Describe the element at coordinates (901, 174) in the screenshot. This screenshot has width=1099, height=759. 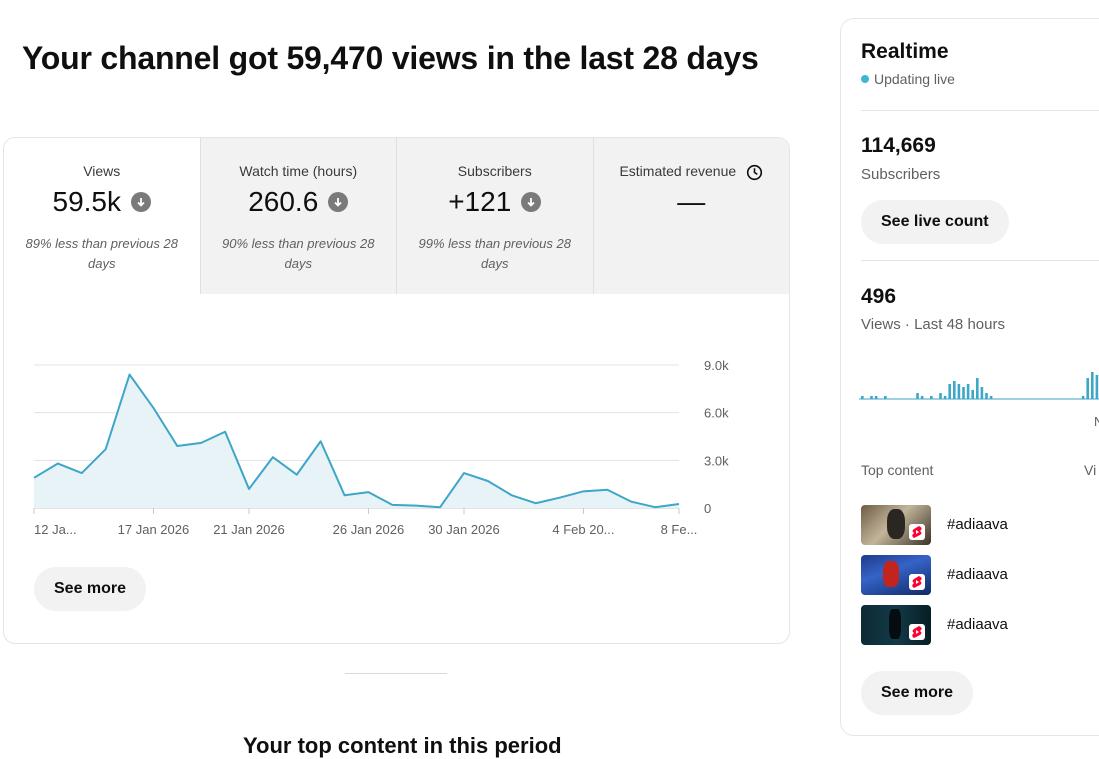
I see `subscriber-label: Subscribers` at that location.